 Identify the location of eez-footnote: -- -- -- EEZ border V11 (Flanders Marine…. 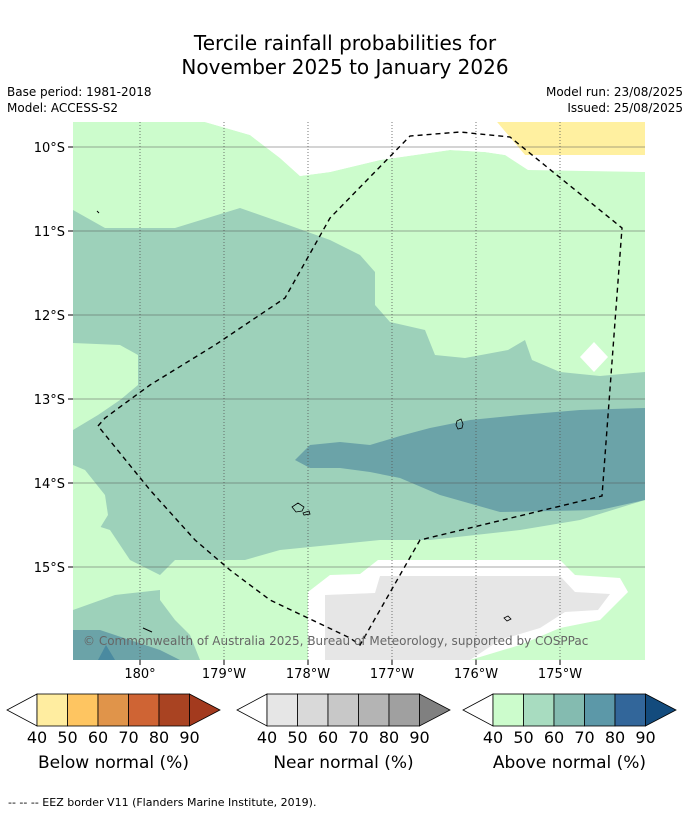
(162, 802).